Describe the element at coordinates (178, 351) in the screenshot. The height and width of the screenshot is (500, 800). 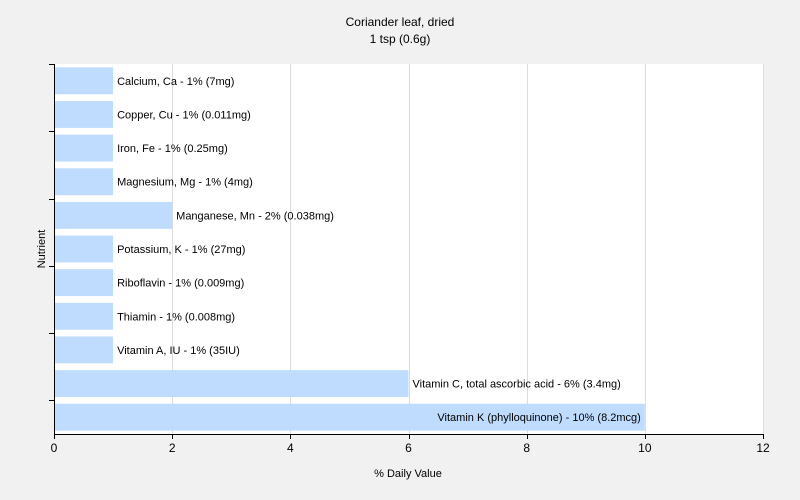
I see `data-label: Vitamin A, IU - 1% (35IU)` at that location.